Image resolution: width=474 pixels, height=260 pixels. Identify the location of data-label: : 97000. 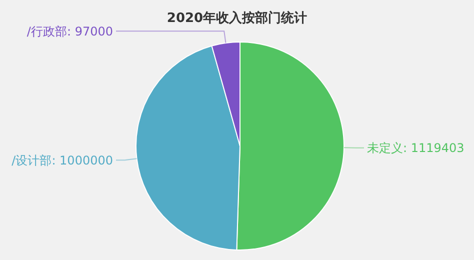
(89, 31).